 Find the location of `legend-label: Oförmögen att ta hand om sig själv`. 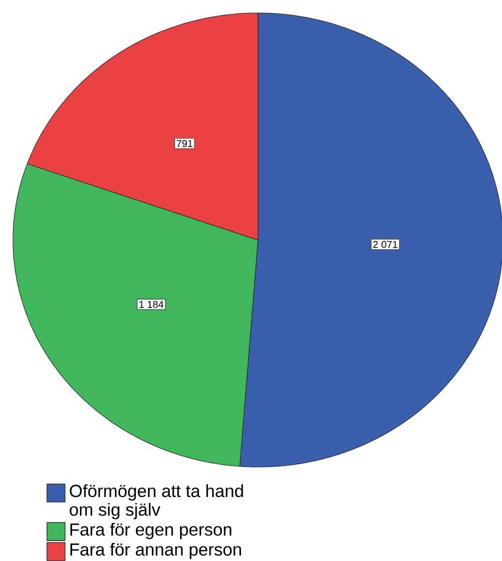

legend-label: Oförmögen att ta hand om sig själv is located at coordinates (156, 502).